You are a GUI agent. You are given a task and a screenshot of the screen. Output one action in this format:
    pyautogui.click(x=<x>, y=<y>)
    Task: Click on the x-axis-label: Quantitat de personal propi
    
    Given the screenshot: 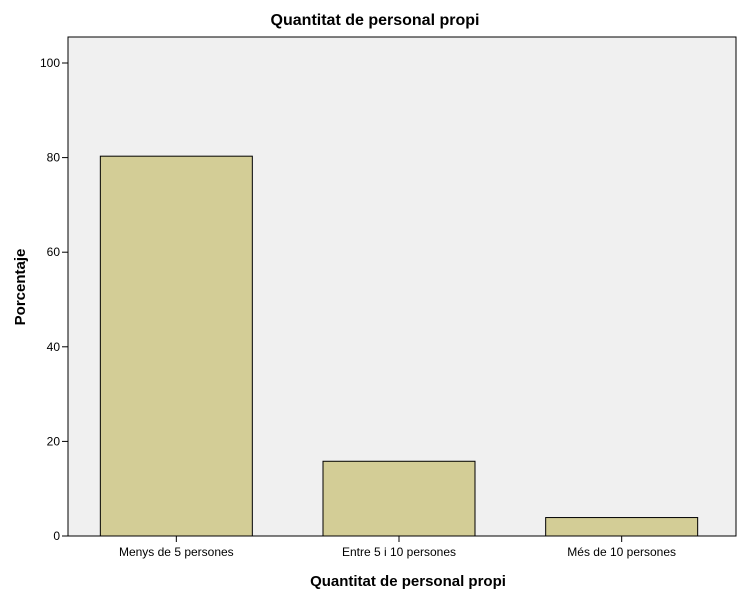 What is the action you would take?
    pyautogui.click(x=408, y=581)
    